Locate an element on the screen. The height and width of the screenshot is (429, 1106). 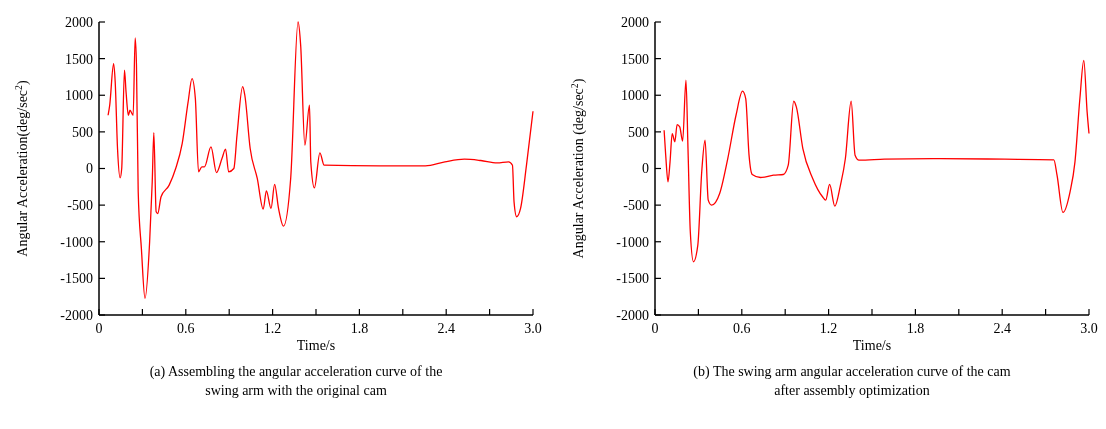
text: (b) The swing arm angular acceleration curve of the cam after assembly optimization is located at coordinates (852, 381).